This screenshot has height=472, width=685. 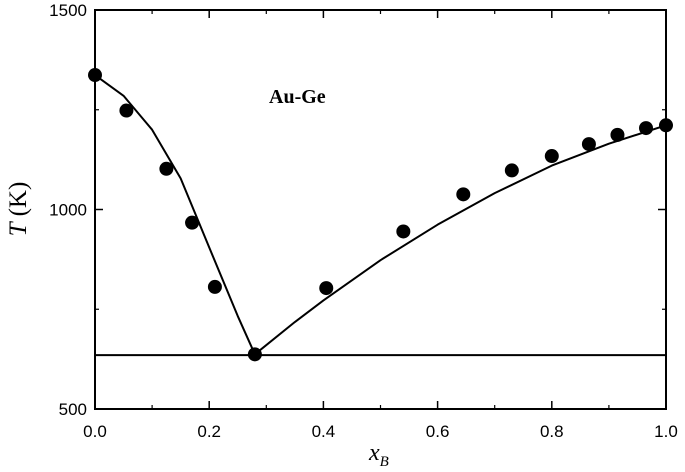 What do you see at coordinates (297, 97) in the screenshot?
I see `system-annotation: Au-Ge` at bounding box center [297, 97].